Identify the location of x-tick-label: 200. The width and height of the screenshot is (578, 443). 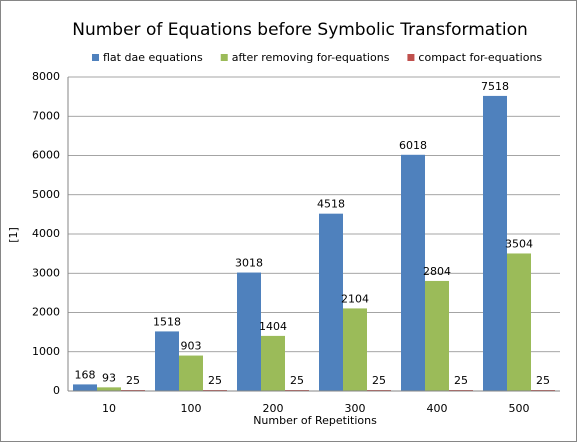
(273, 408).